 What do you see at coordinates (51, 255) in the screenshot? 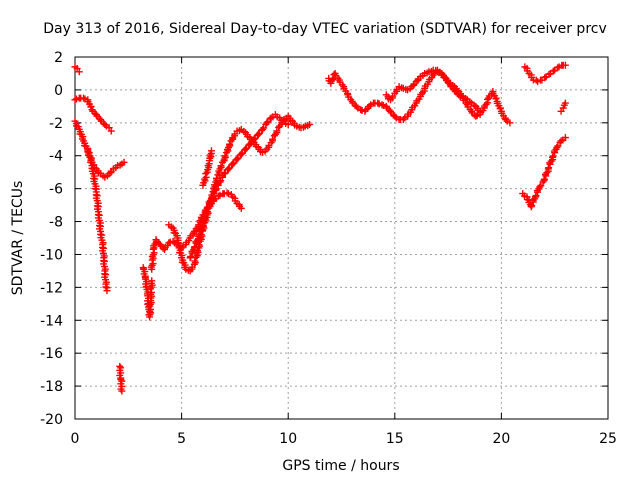
I see `y-tick-label: -10` at bounding box center [51, 255].